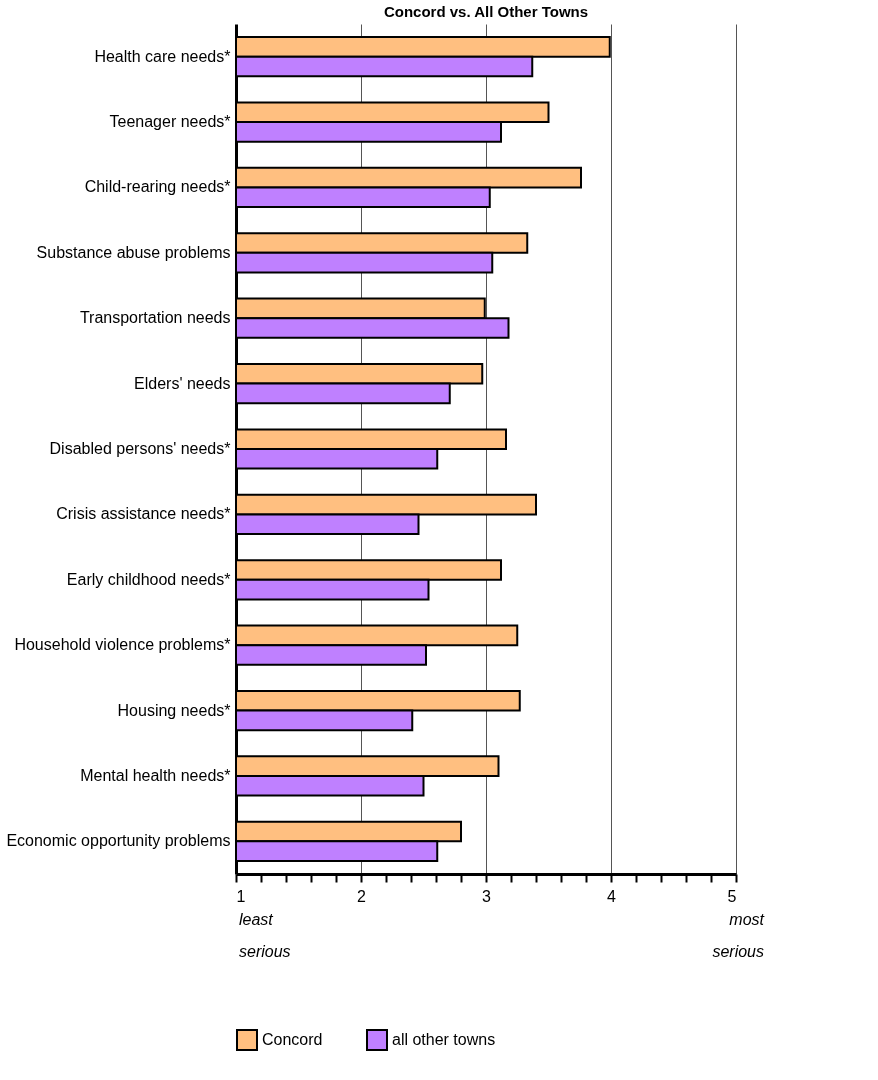 This screenshot has height=1080, width=878. Describe the element at coordinates (148, 579) in the screenshot. I see `y-tick-label: Early childhood needs*` at that location.